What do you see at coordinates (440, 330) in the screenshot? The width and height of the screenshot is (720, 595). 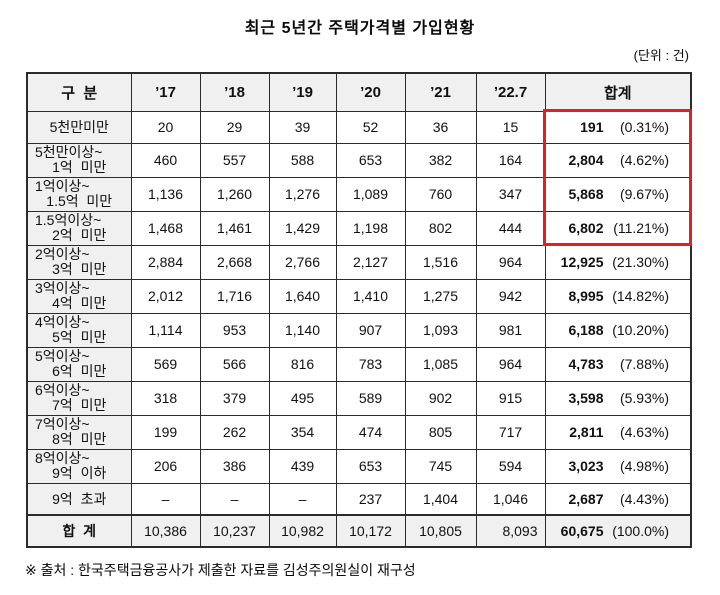 I see `value-cell: 1,093` at bounding box center [440, 330].